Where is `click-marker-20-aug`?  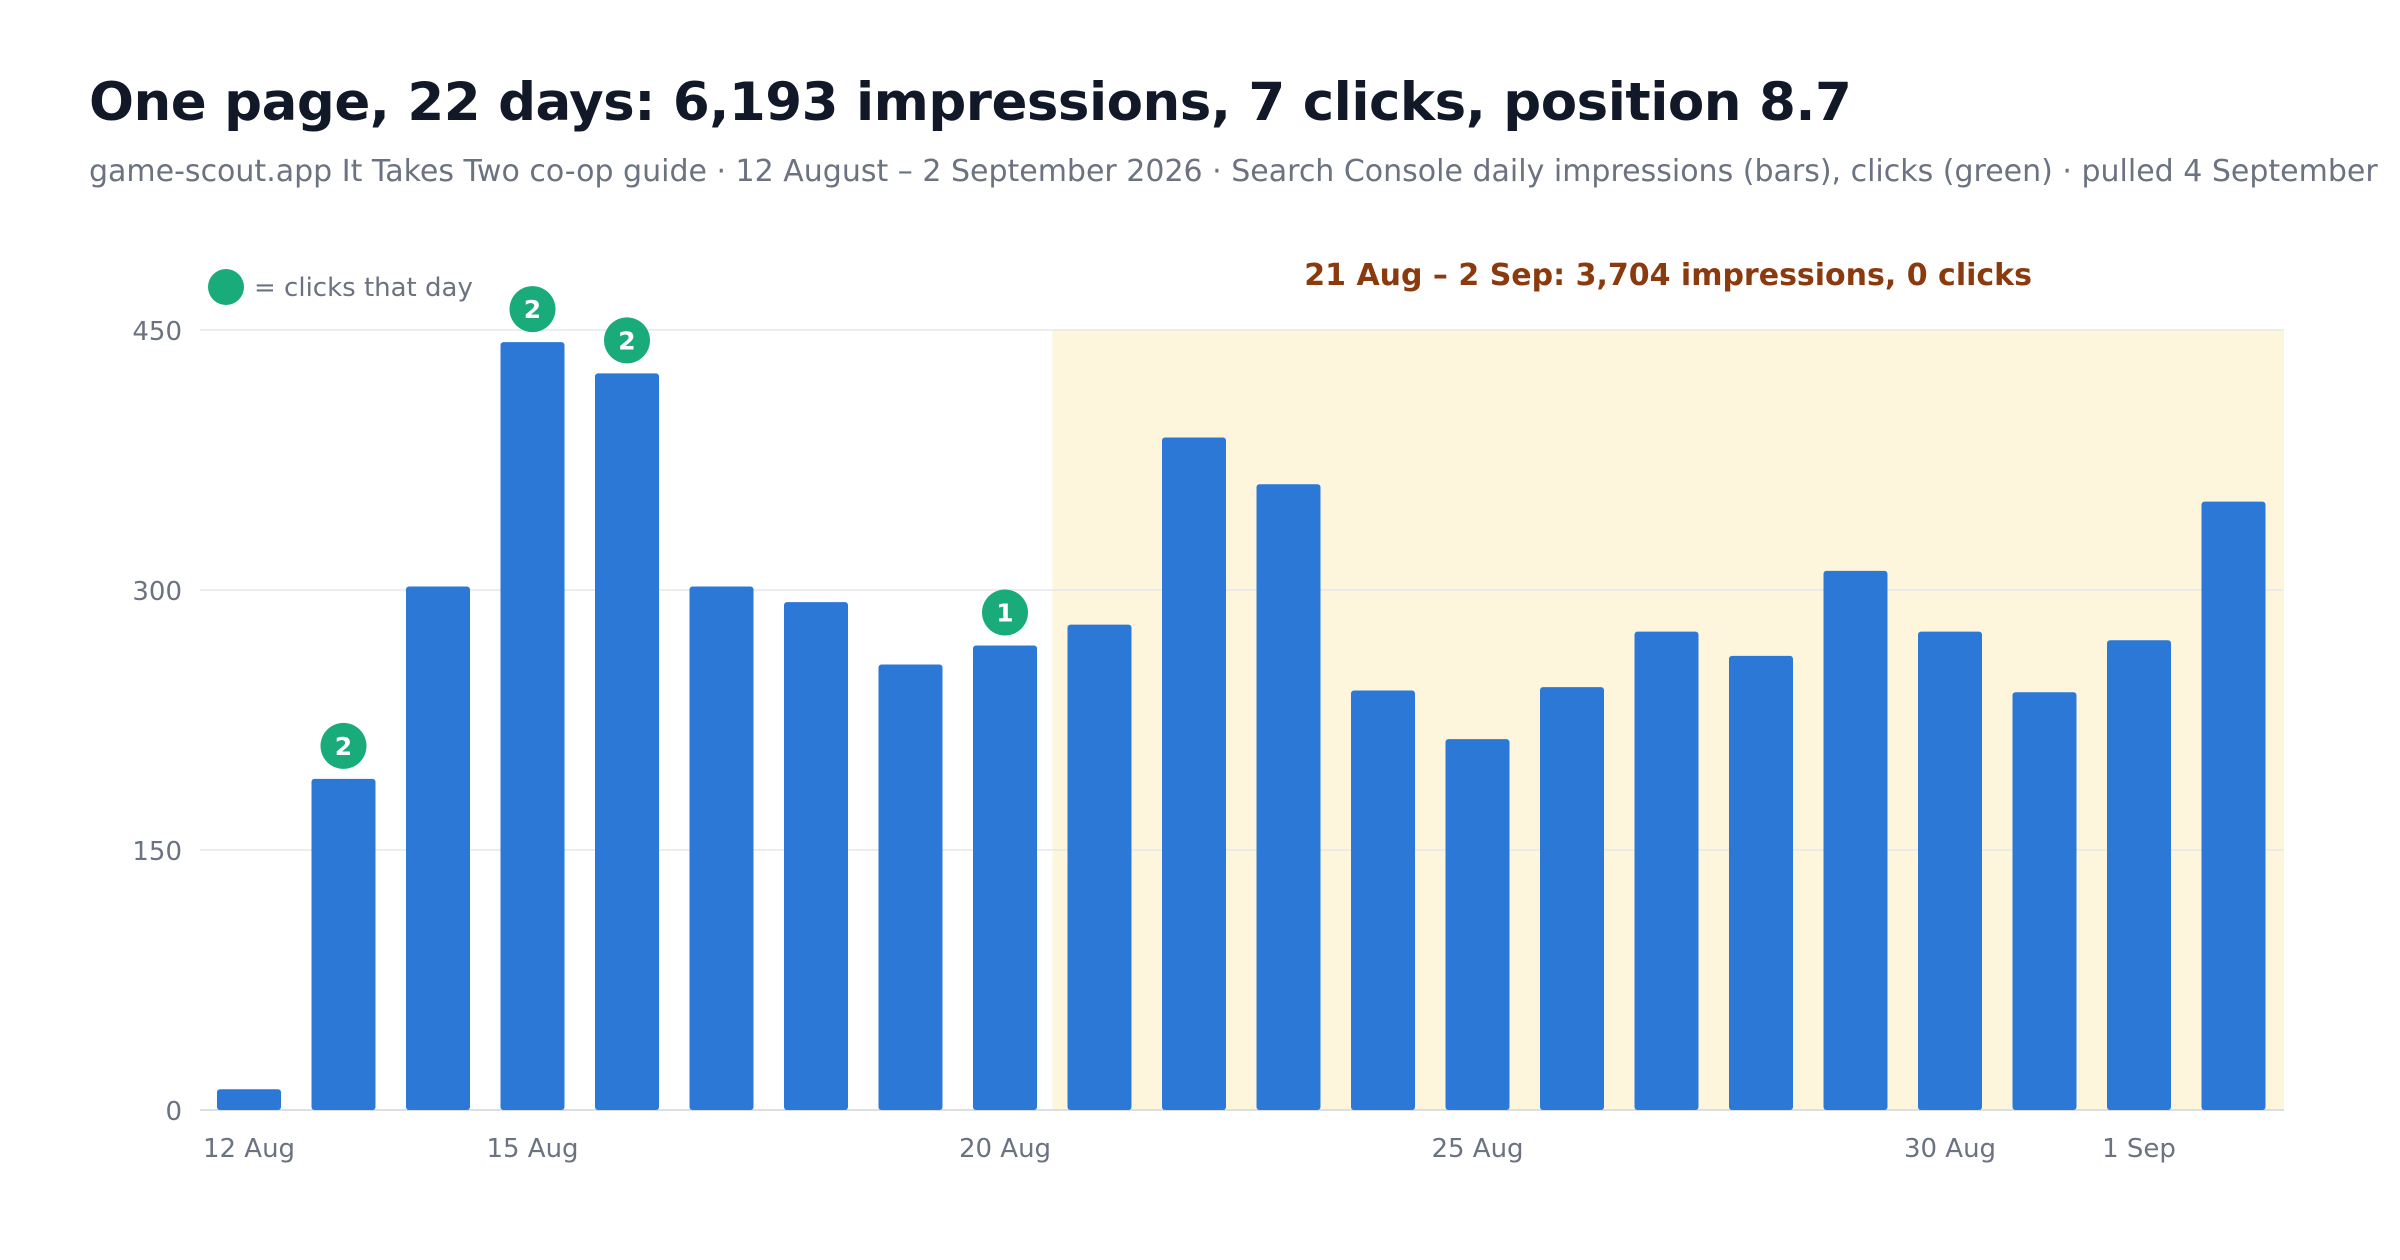 click-marker-20-aug is located at coordinates (1005, 612).